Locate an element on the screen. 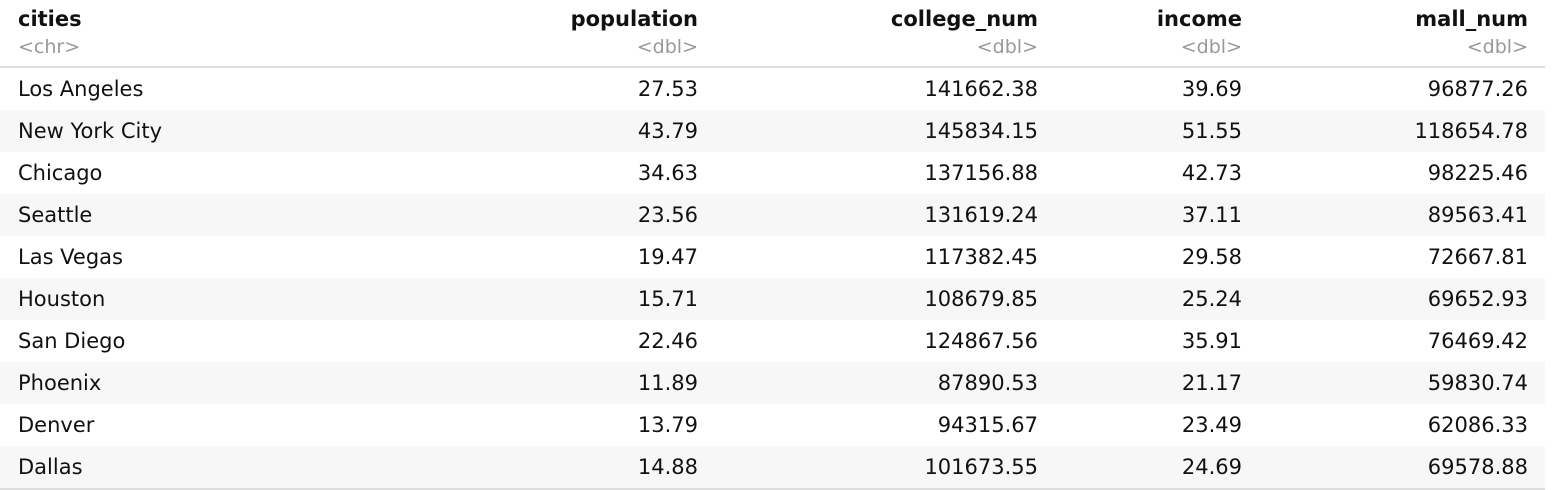  table-cell: 19.47 is located at coordinates (667, 257).